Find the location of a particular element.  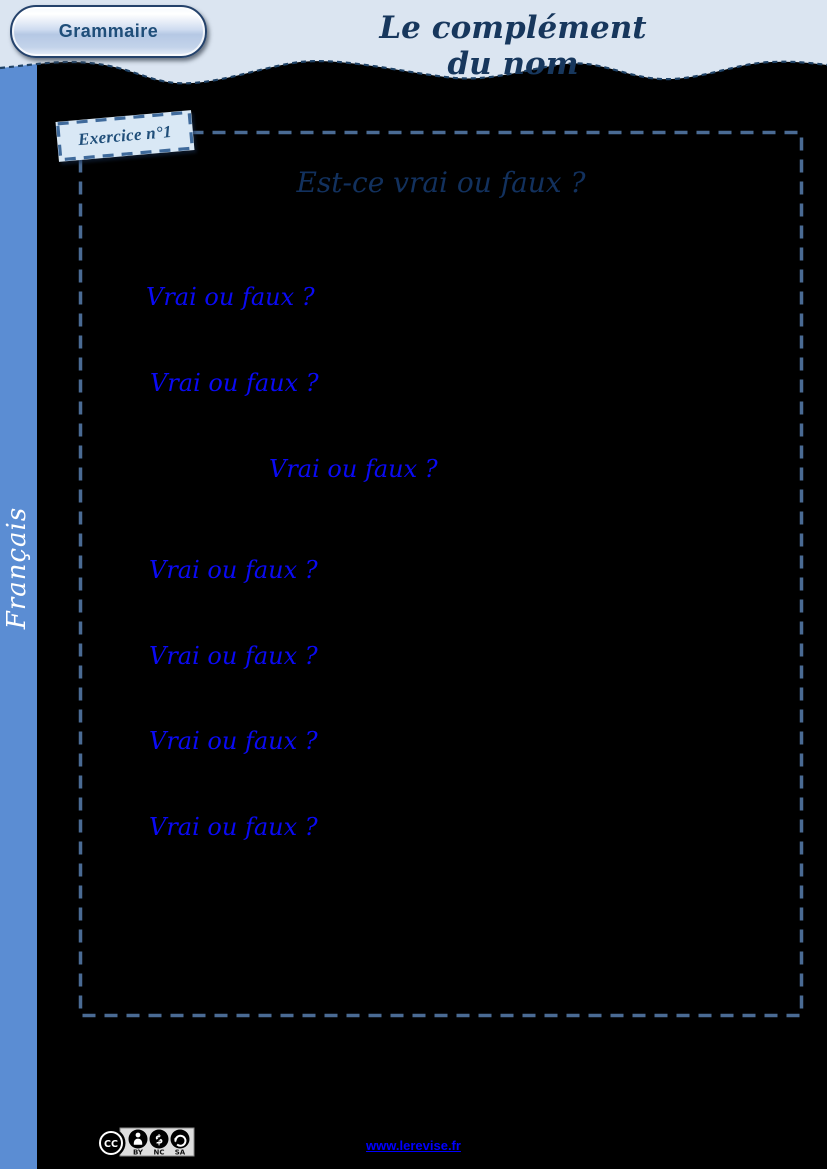

header-band is located at coordinates (413, 42).